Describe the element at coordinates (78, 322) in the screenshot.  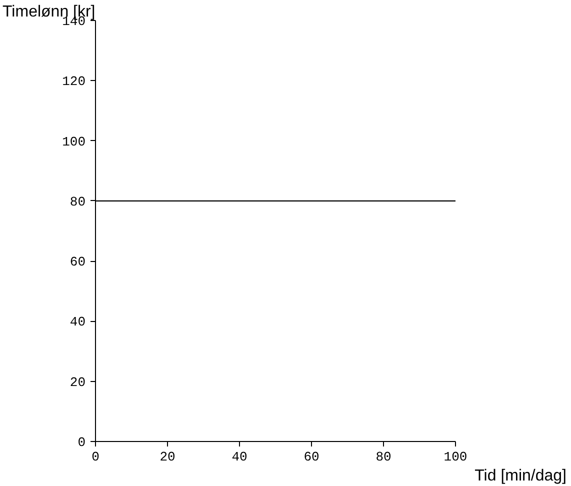
I see `y-tick-label: 40` at that location.